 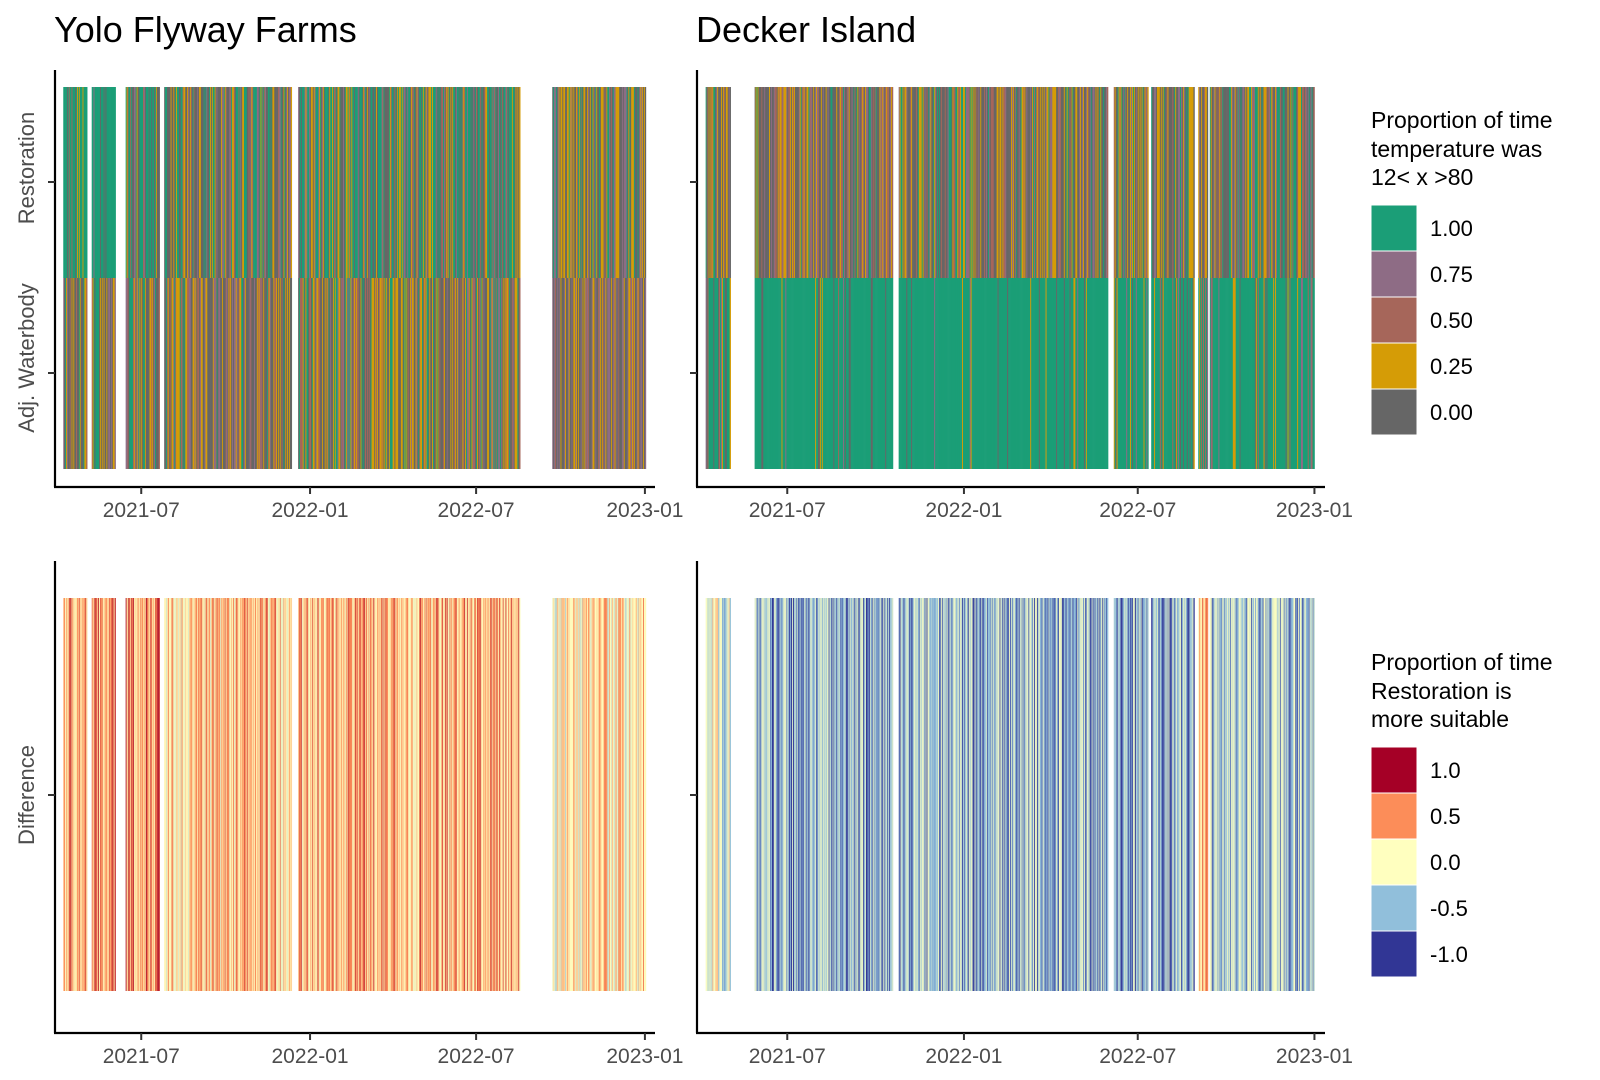 What do you see at coordinates (1394, 770) in the screenshot?
I see `legend-key` at bounding box center [1394, 770].